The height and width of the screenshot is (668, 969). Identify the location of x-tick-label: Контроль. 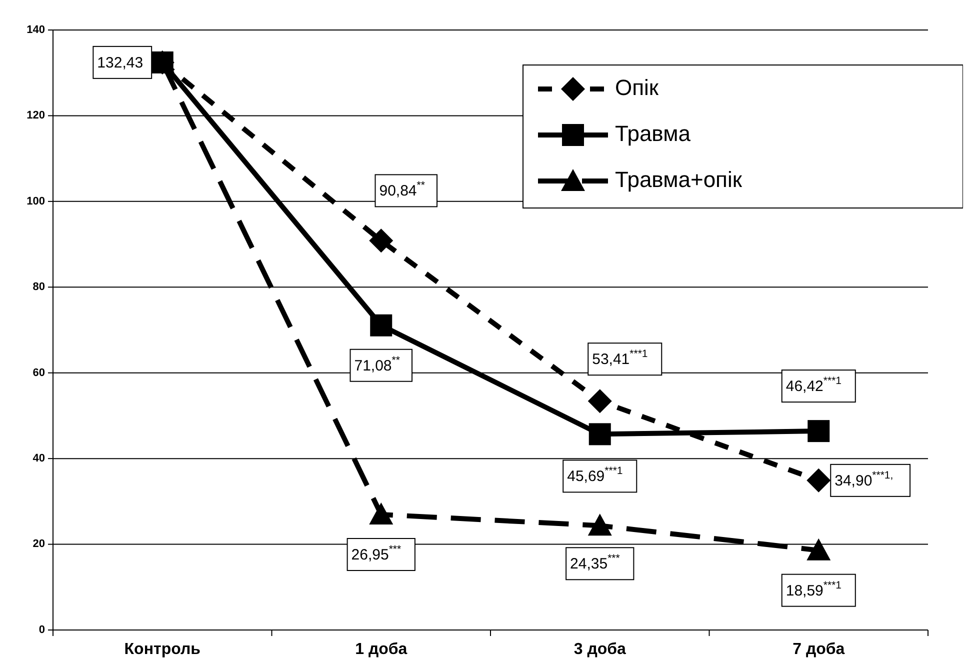
(162, 649).